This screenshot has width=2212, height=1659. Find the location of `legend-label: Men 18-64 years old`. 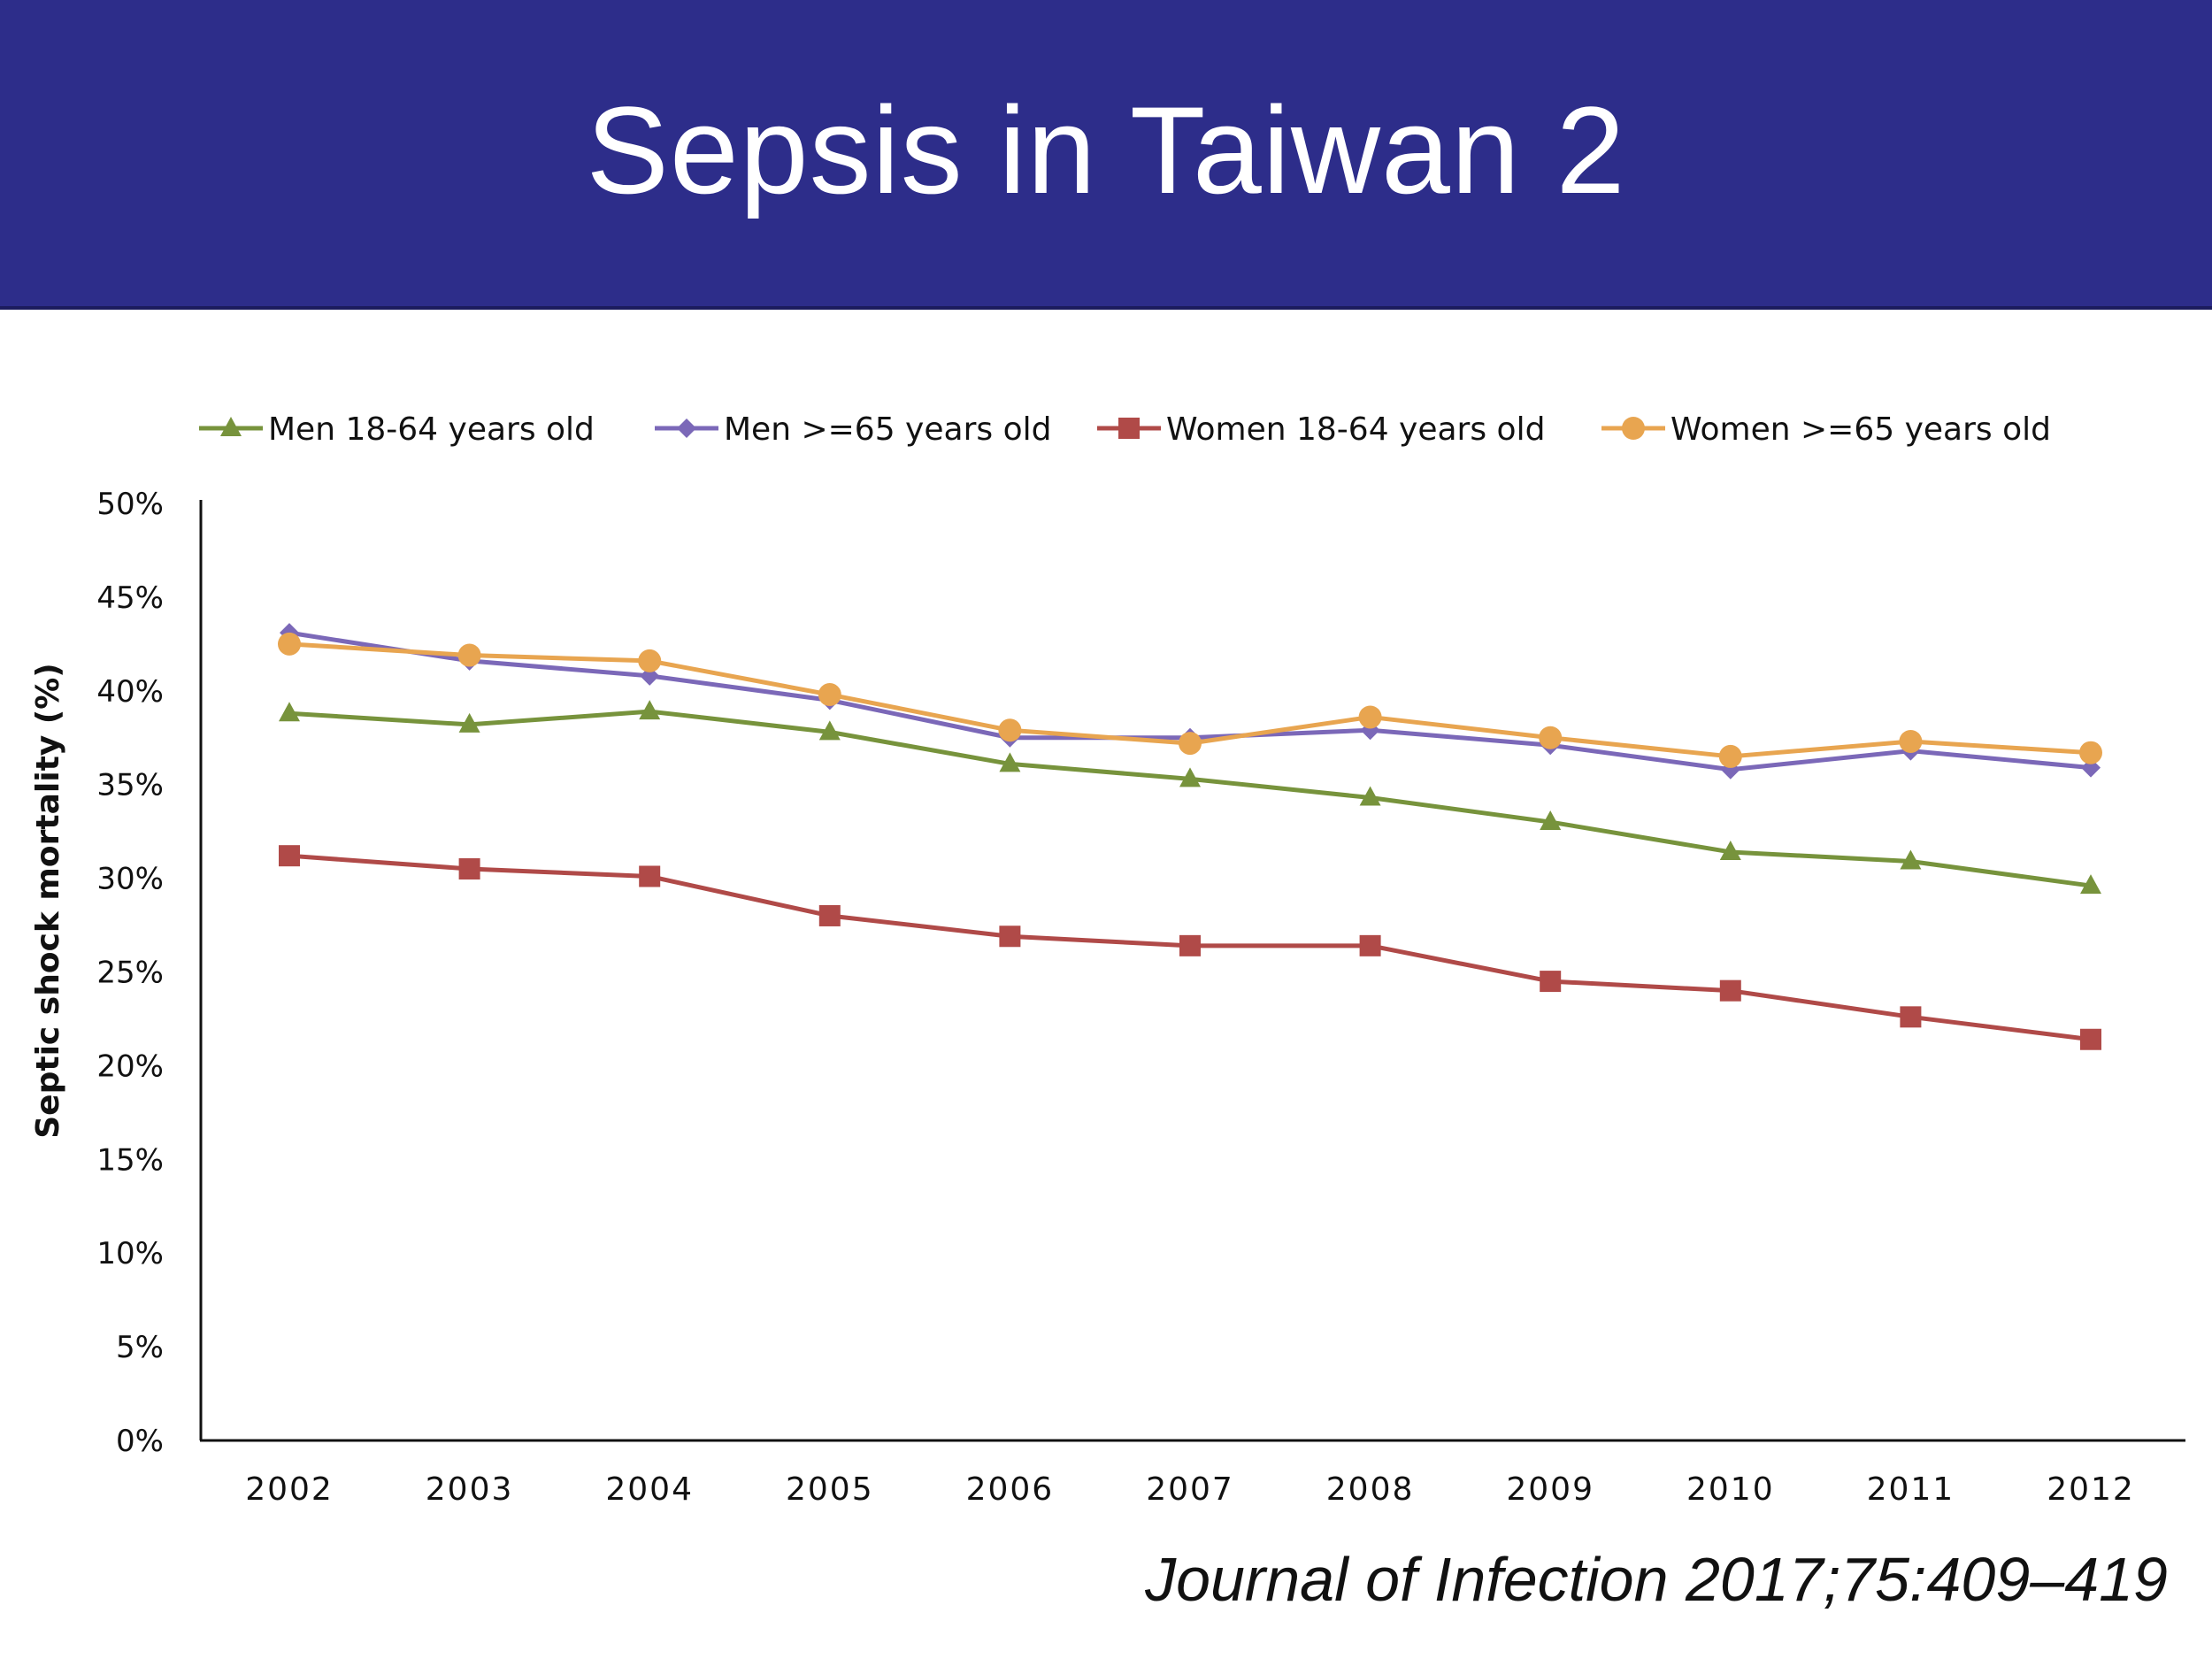

legend-label: Men 18-64 years old is located at coordinates (431, 430).